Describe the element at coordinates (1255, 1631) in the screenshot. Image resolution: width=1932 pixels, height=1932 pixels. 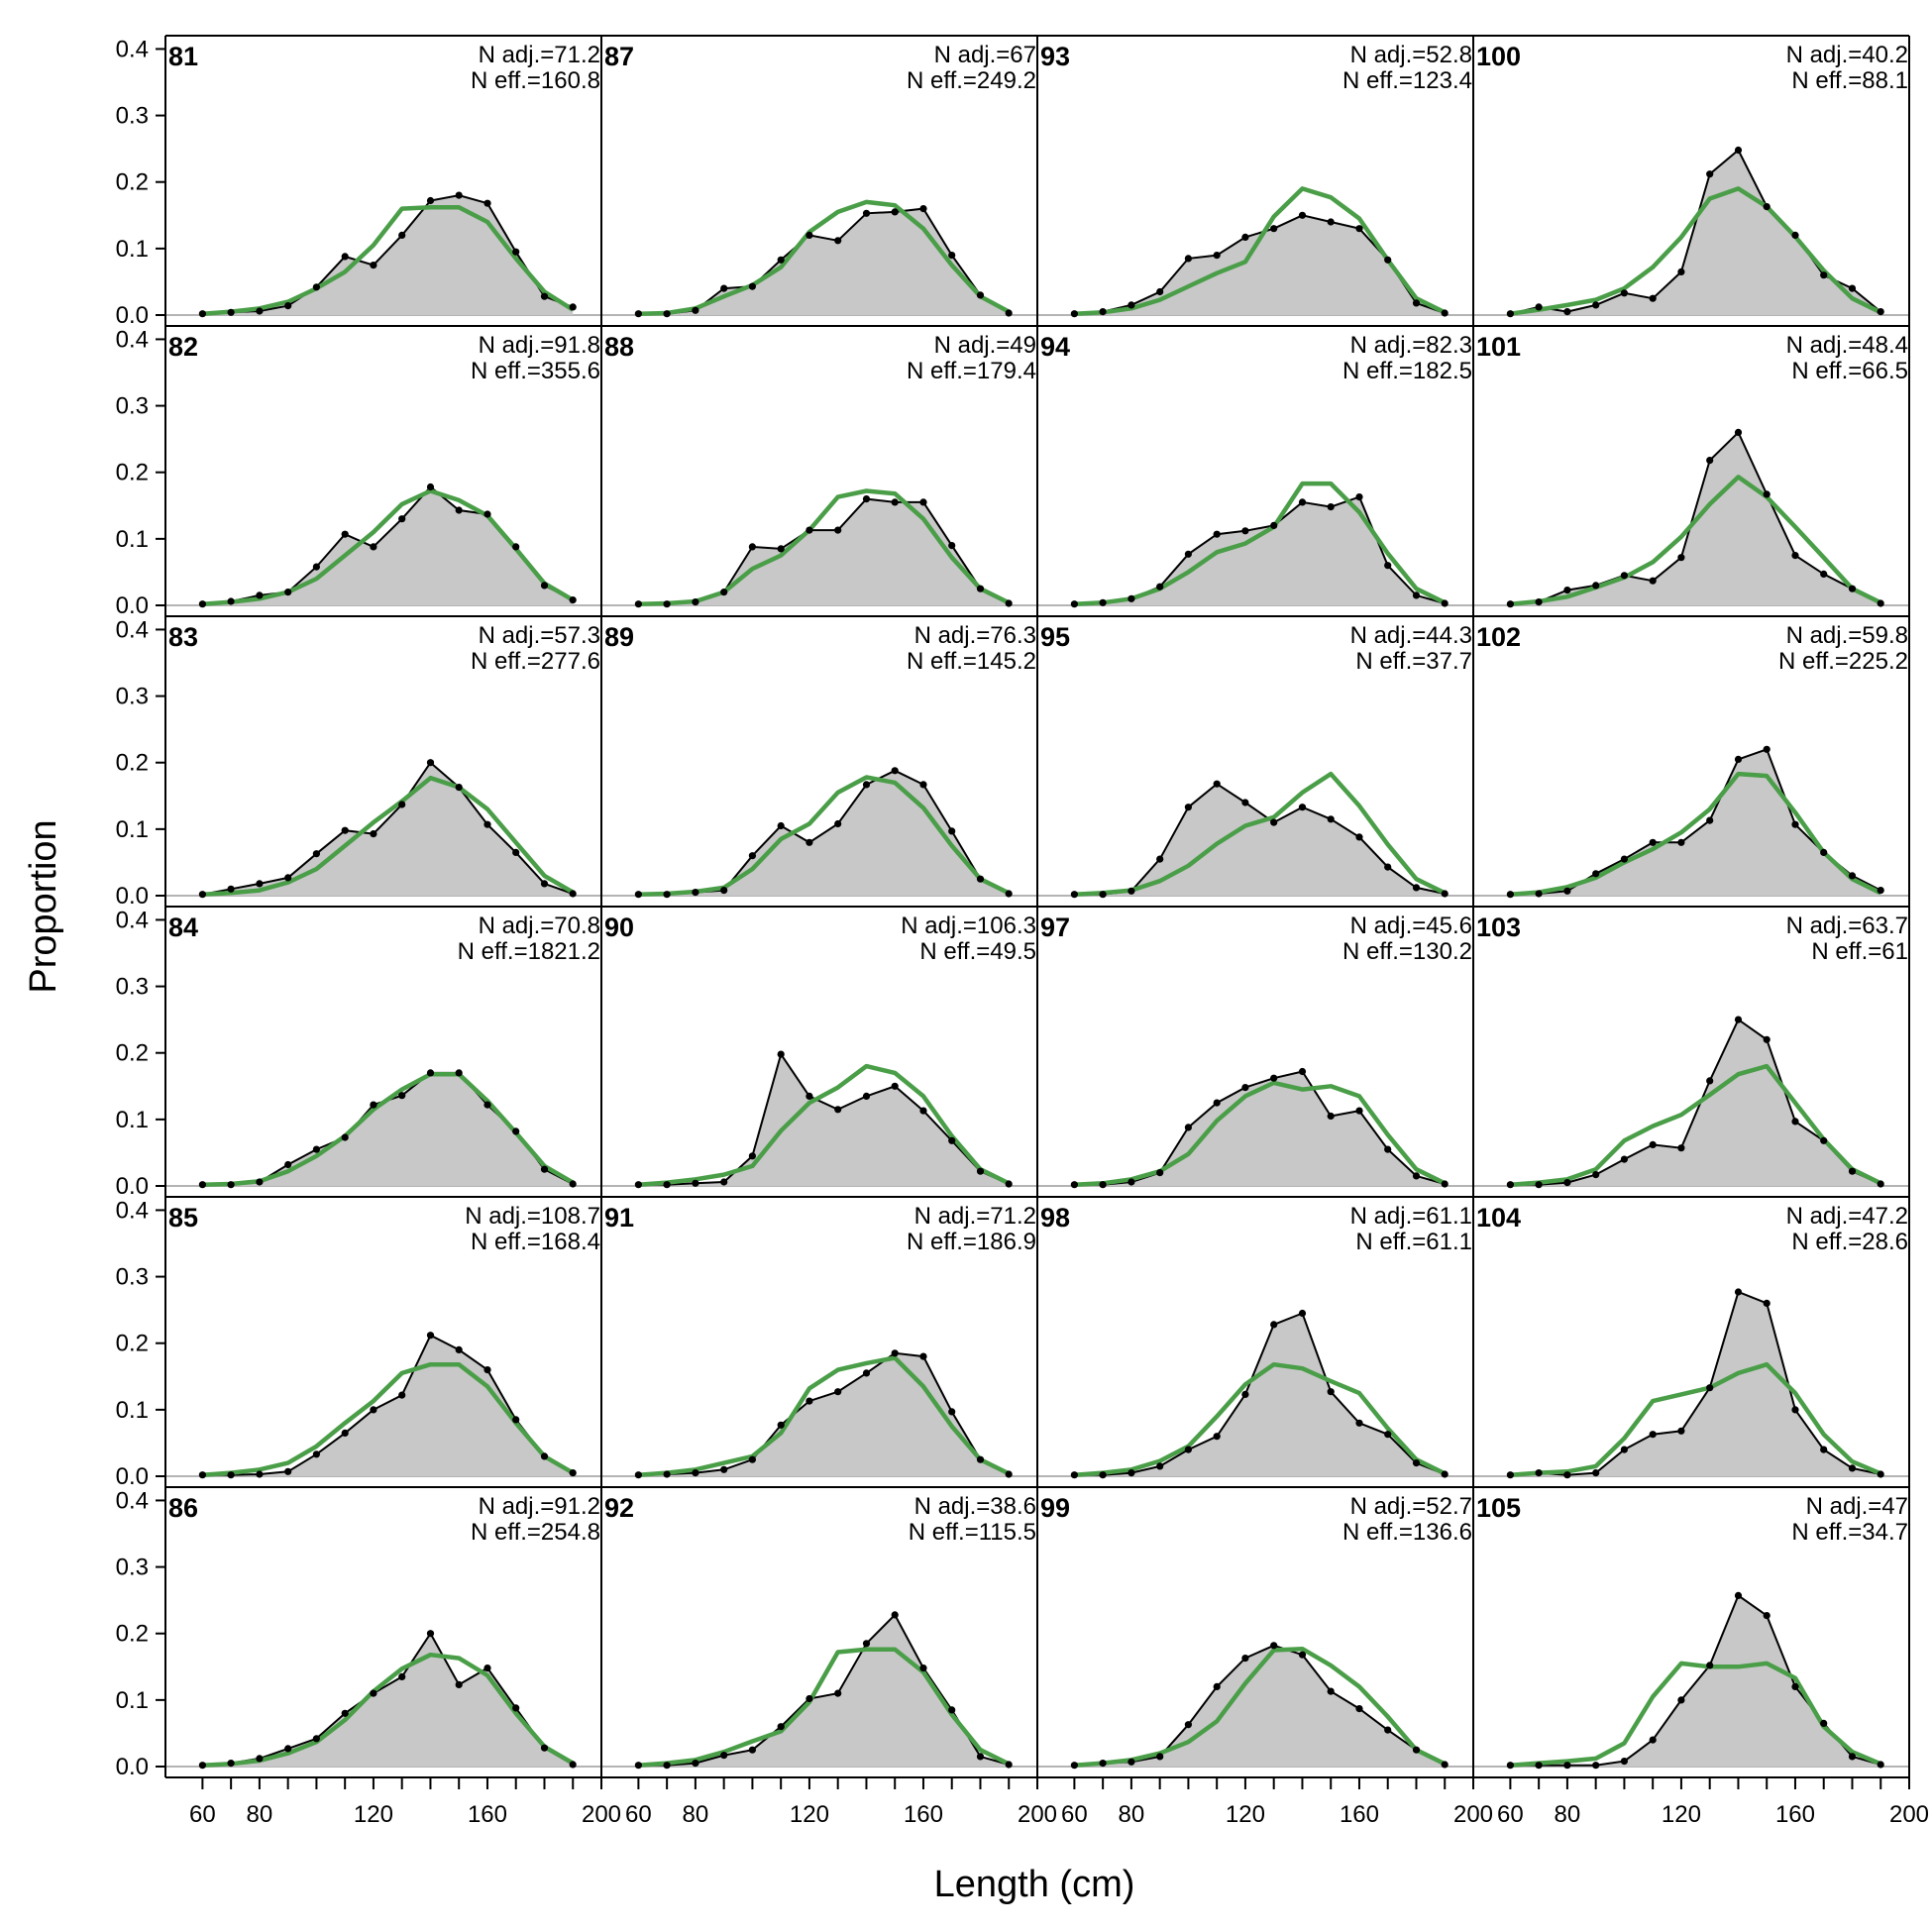
I see `panel-99: 99 N adj.=52.7N eff.=136.6` at that location.